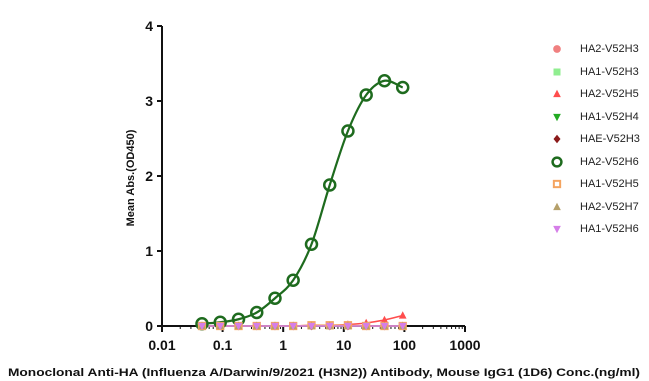 This screenshot has height=381, width=649. I want to click on x-tick-label: 0.01, so click(161, 345).